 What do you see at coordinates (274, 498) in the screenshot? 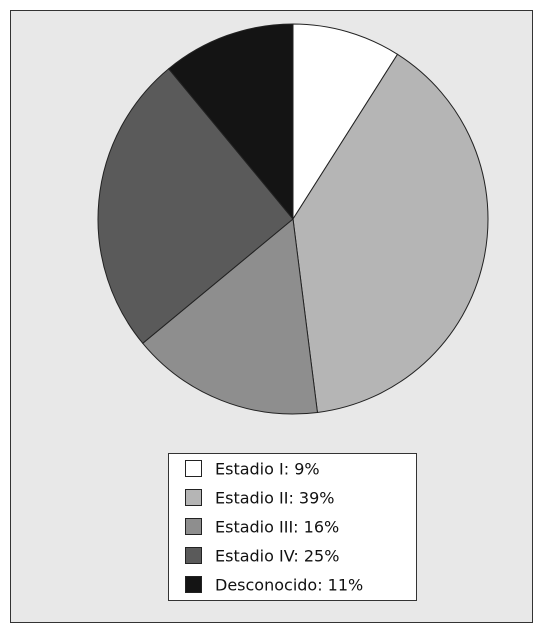
I see `legend-label: Estadio II: 39%` at bounding box center [274, 498].